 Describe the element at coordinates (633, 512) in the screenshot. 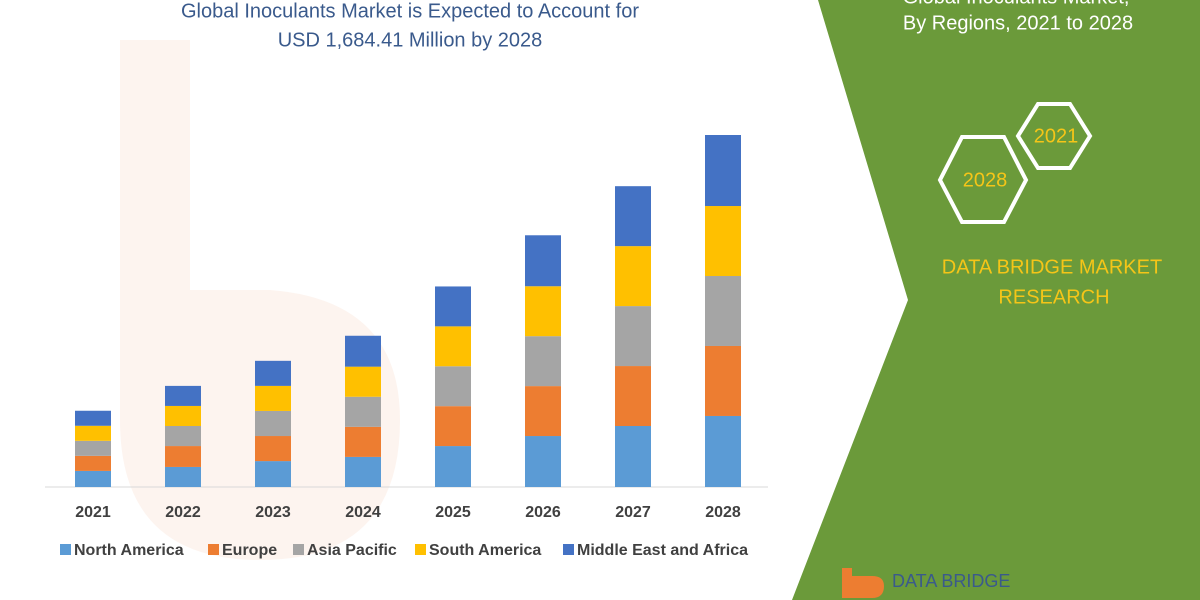

I see `x-tick-label: 2027` at that location.